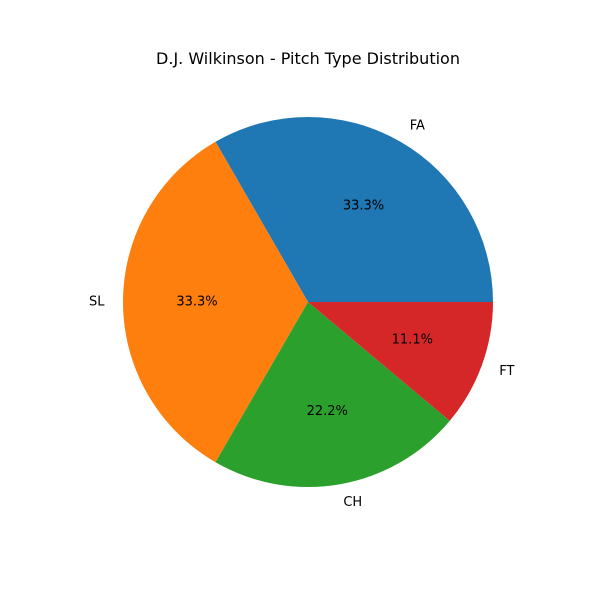 Image resolution: width=600 pixels, height=600 pixels. I want to click on pct-label-sl: 33.3%, so click(196, 302).